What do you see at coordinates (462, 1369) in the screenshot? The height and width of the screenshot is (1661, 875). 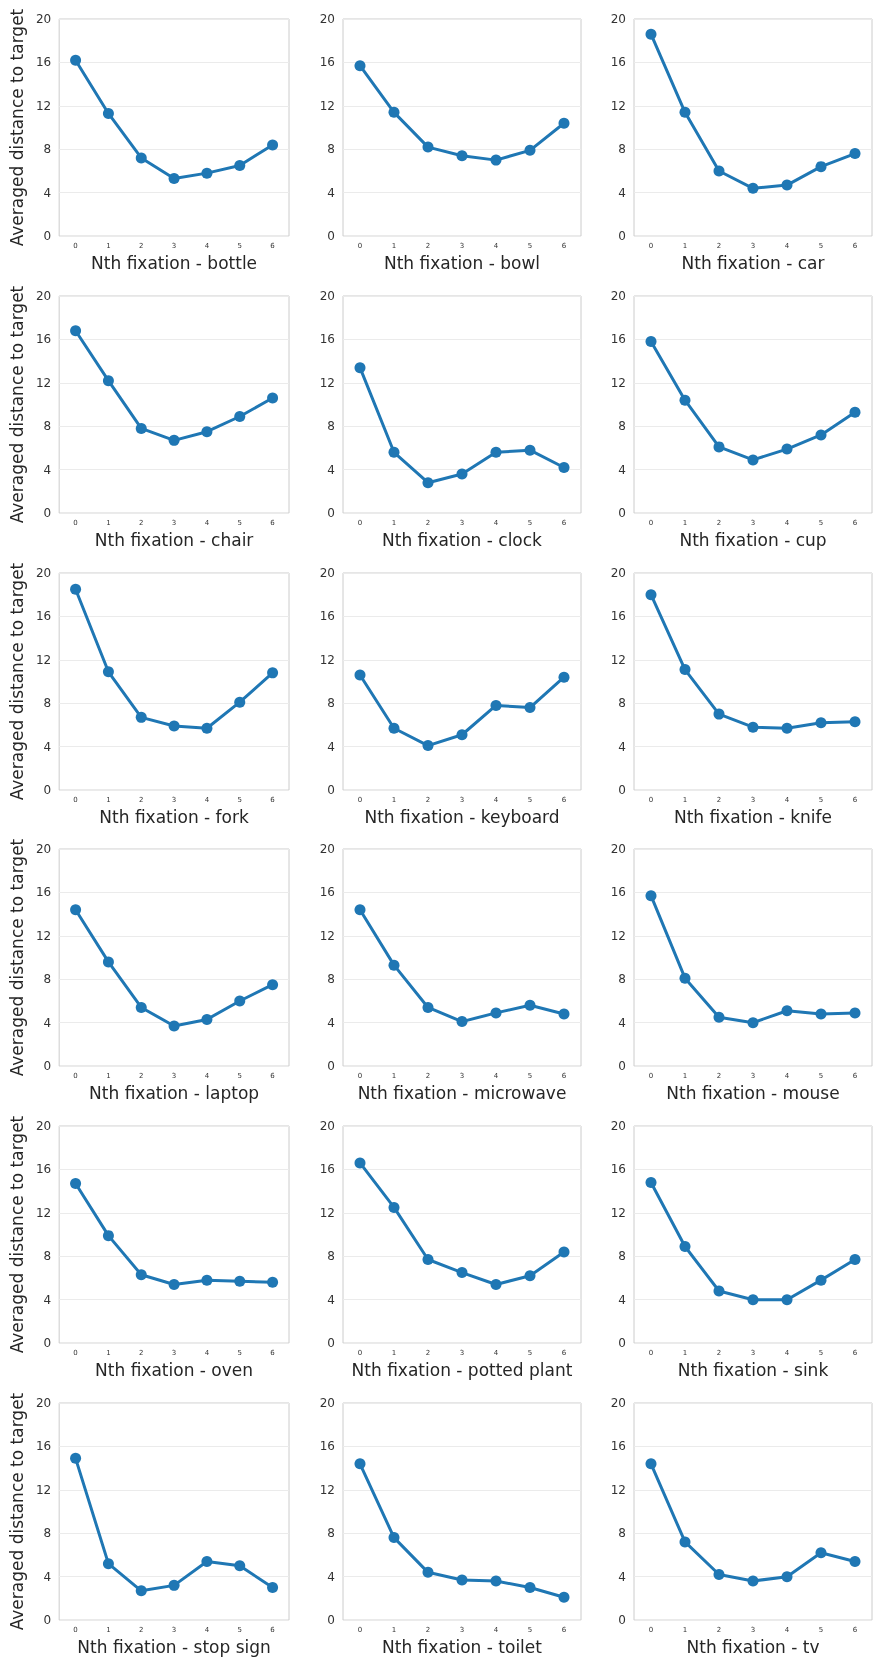 I see `x-axis-title: Nth fixation - potted plant` at bounding box center [462, 1369].